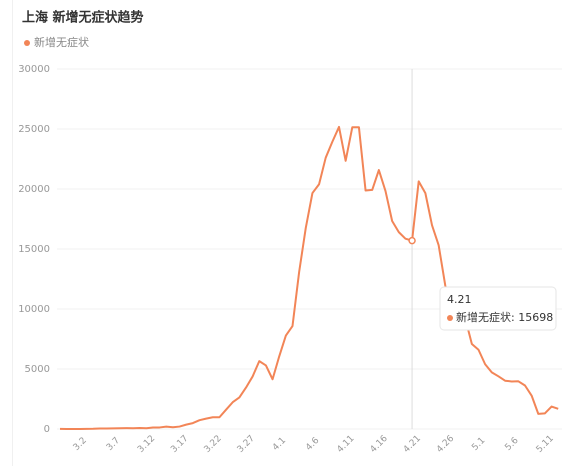  I want to click on legend-label: 新增无症状, so click(61, 42).